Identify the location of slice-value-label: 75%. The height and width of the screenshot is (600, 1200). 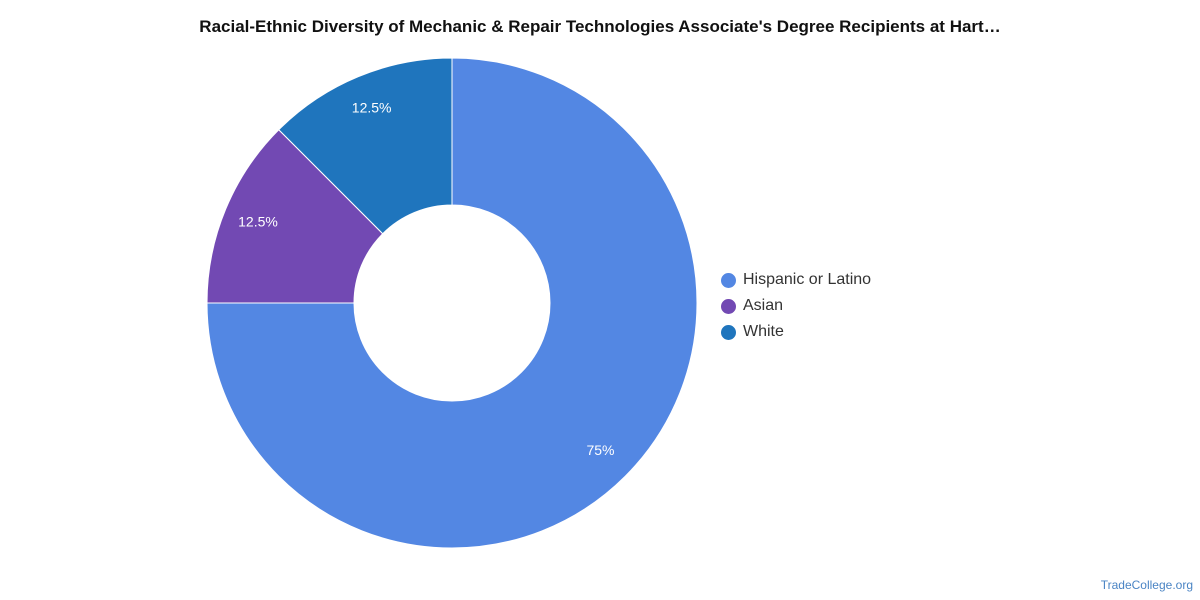
(600, 450).